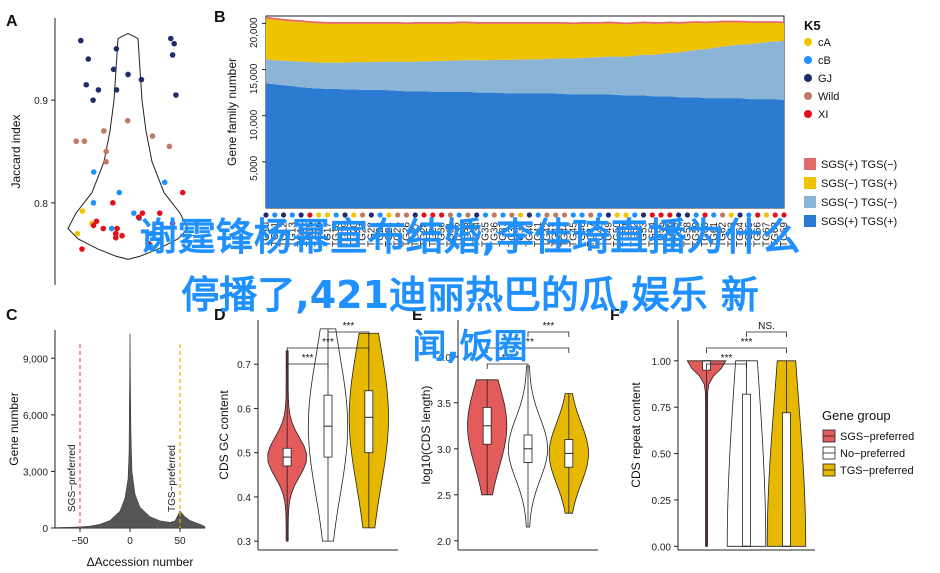 Image resolution: width=940 pixels, height=573 pixels. What do you see at coordinates (608, 234) in the screenshot?
I see `panel-b-x-tick-label: TG49` at bounding box center [608, 234].